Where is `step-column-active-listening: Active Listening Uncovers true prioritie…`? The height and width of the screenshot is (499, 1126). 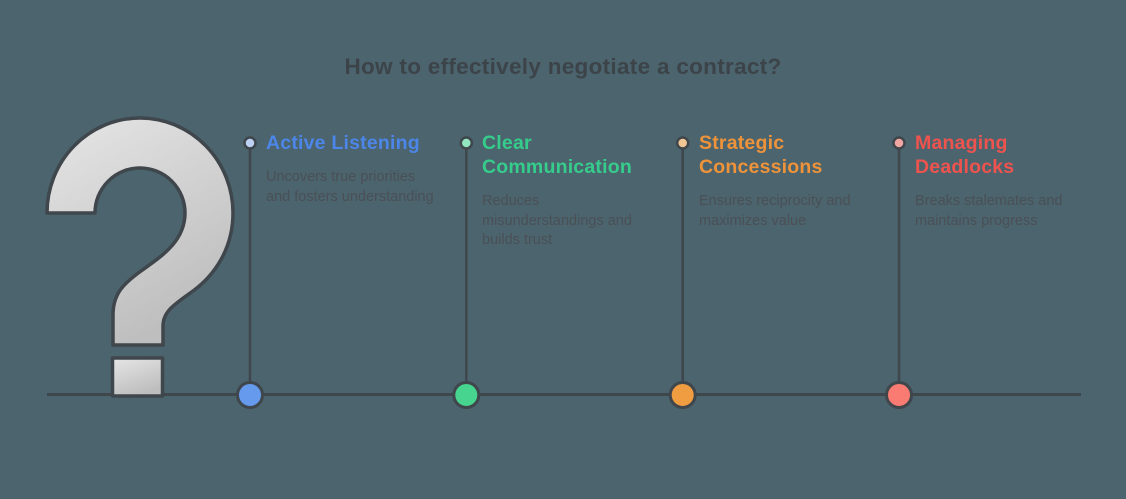
step-column-active-listening: Active Listening Uncovers true prioritie… is located at coordinates (352, 169).